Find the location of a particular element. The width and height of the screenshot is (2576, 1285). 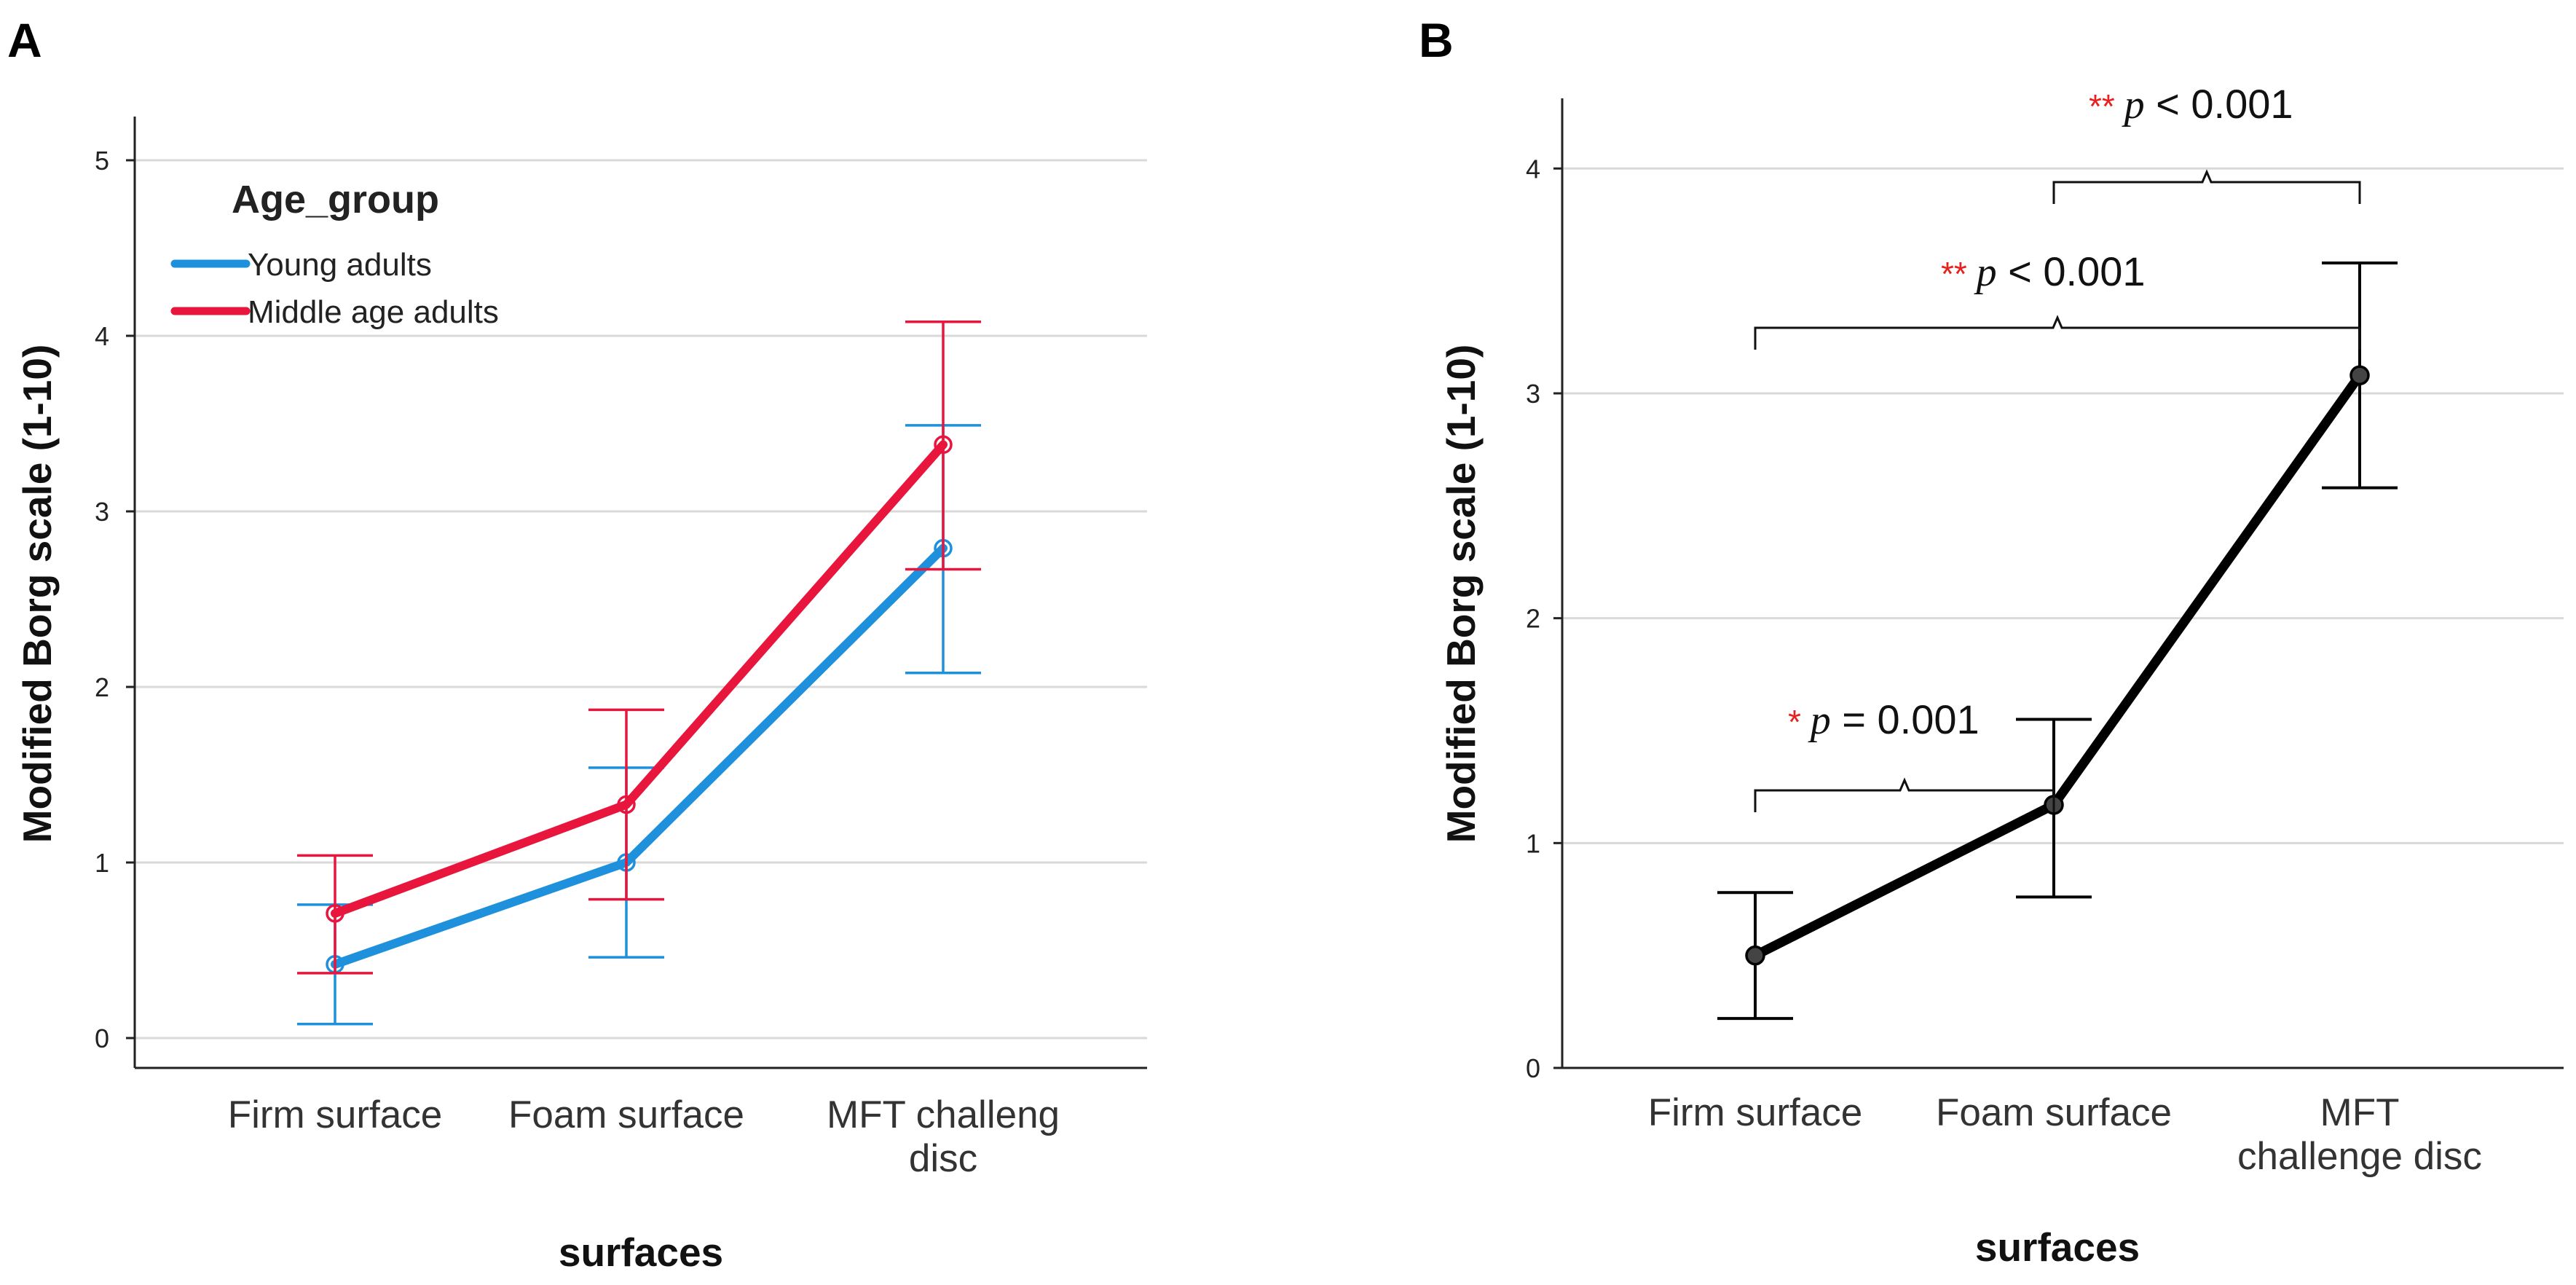

panel-a-series-line-middle-age-adults is located at coordinates (639, 679).